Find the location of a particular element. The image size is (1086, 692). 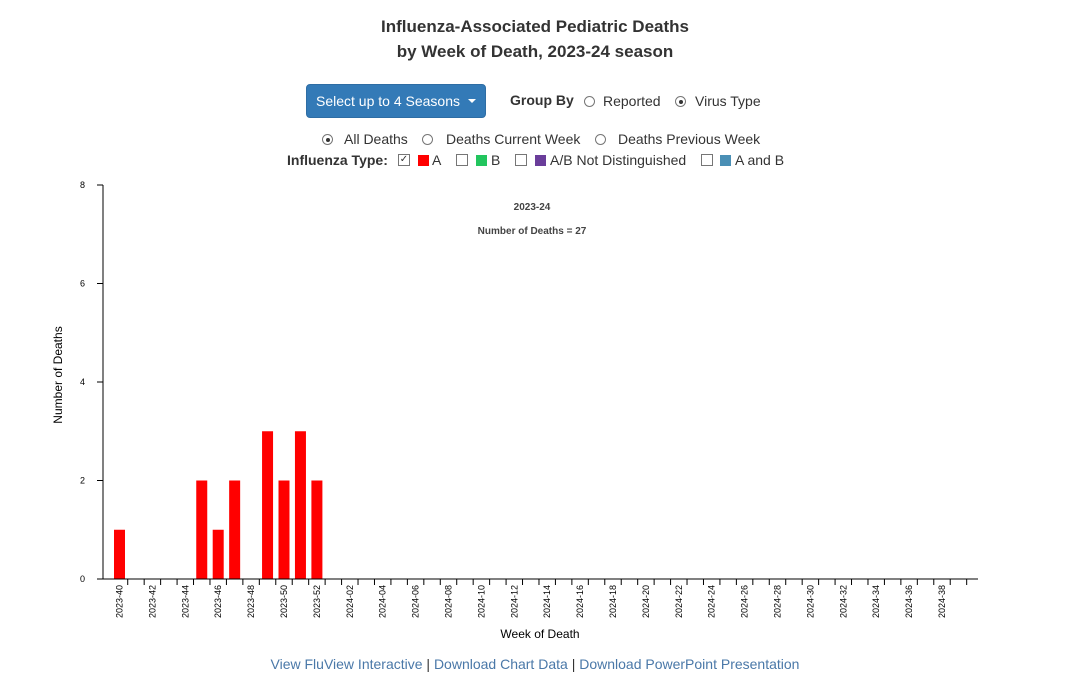

radio-deaths-current-week-label: Deaths Current Week is located at coordinates (513, 139).